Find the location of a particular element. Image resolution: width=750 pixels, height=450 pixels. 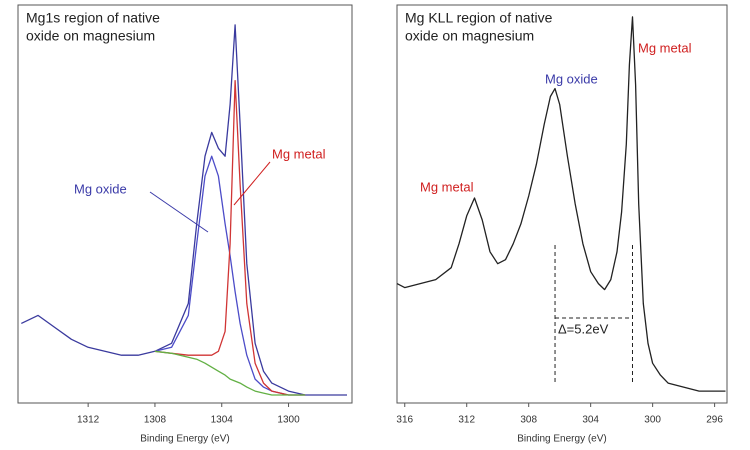

x-tick-label: 1312 is located at coordinates (88, 420).